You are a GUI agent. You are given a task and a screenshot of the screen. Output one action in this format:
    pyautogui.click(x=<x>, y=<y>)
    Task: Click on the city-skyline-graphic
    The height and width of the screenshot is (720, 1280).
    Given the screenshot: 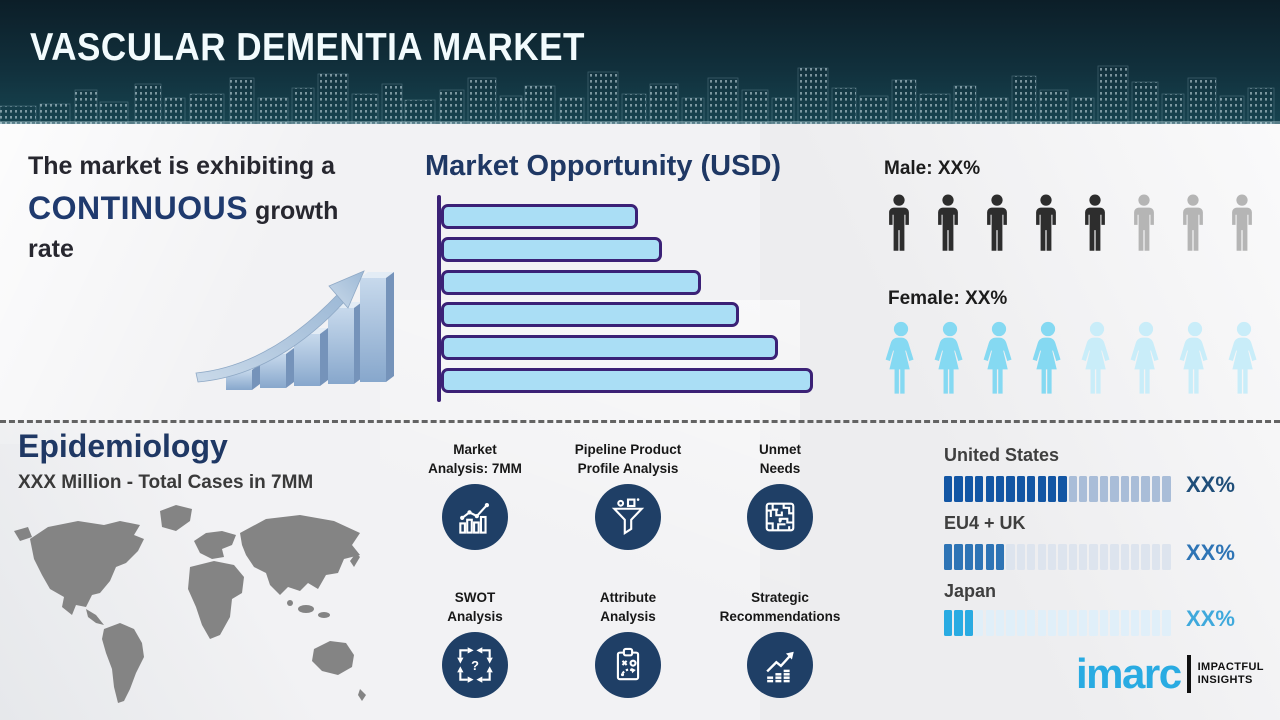 What is the action you would take?
    pyautogui.click(x=640, y=94)
    